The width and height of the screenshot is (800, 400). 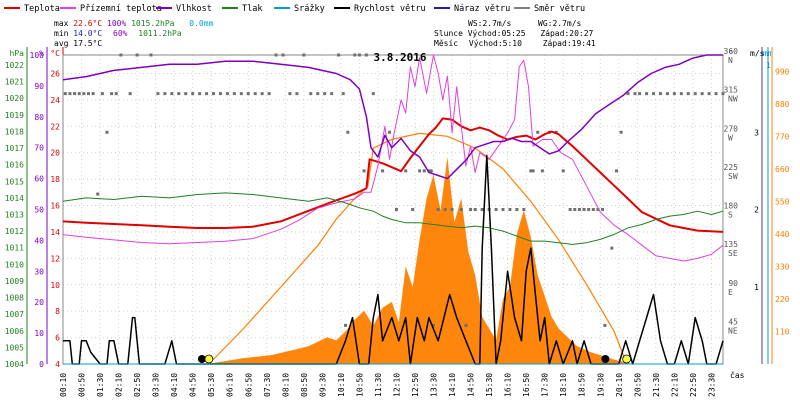 I want to click on humidity-unit: %, so click(x=41, y=53).